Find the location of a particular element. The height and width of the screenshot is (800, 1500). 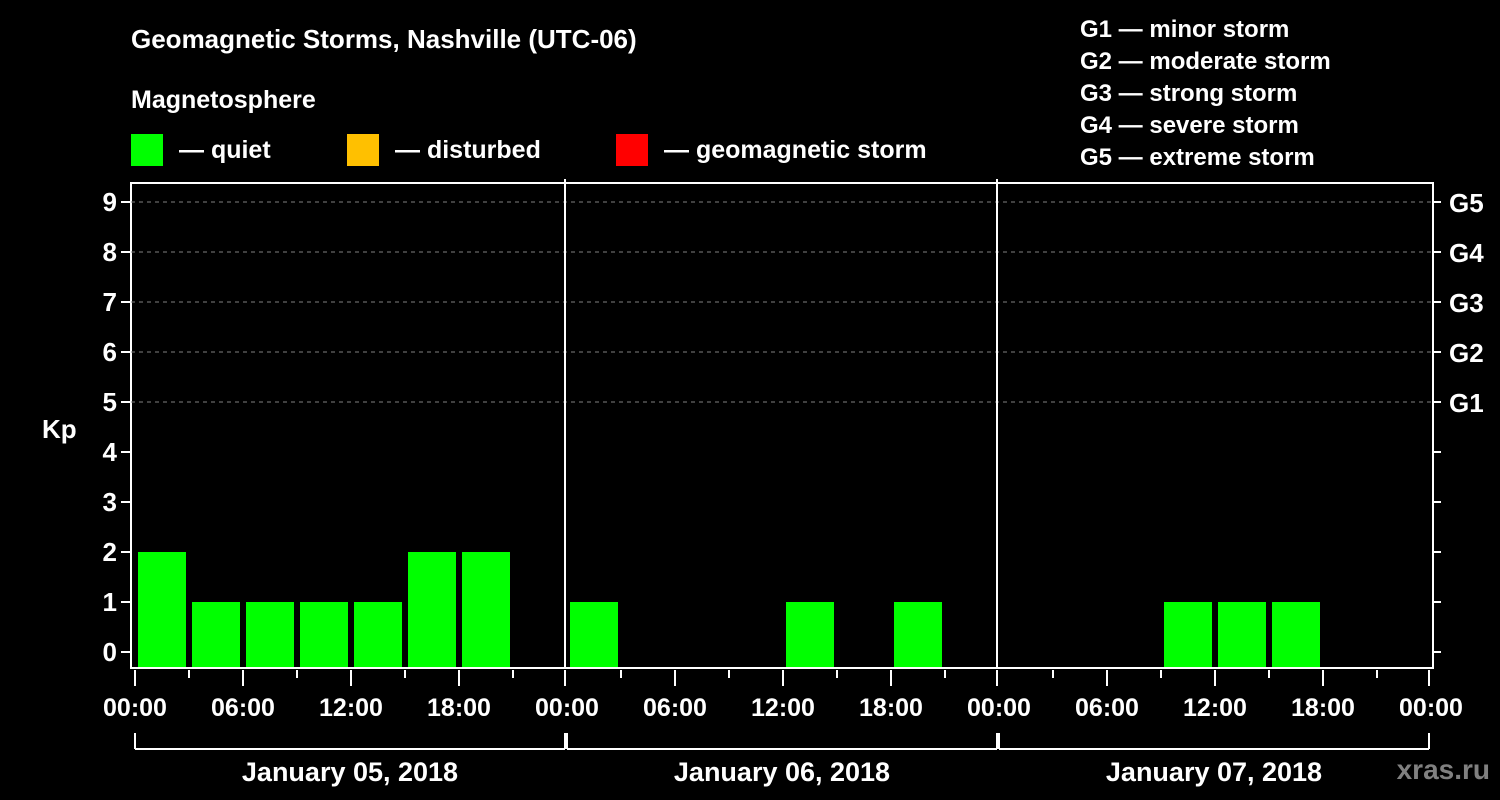

y-tick-label: 8 is located at coordinates (110, 252).